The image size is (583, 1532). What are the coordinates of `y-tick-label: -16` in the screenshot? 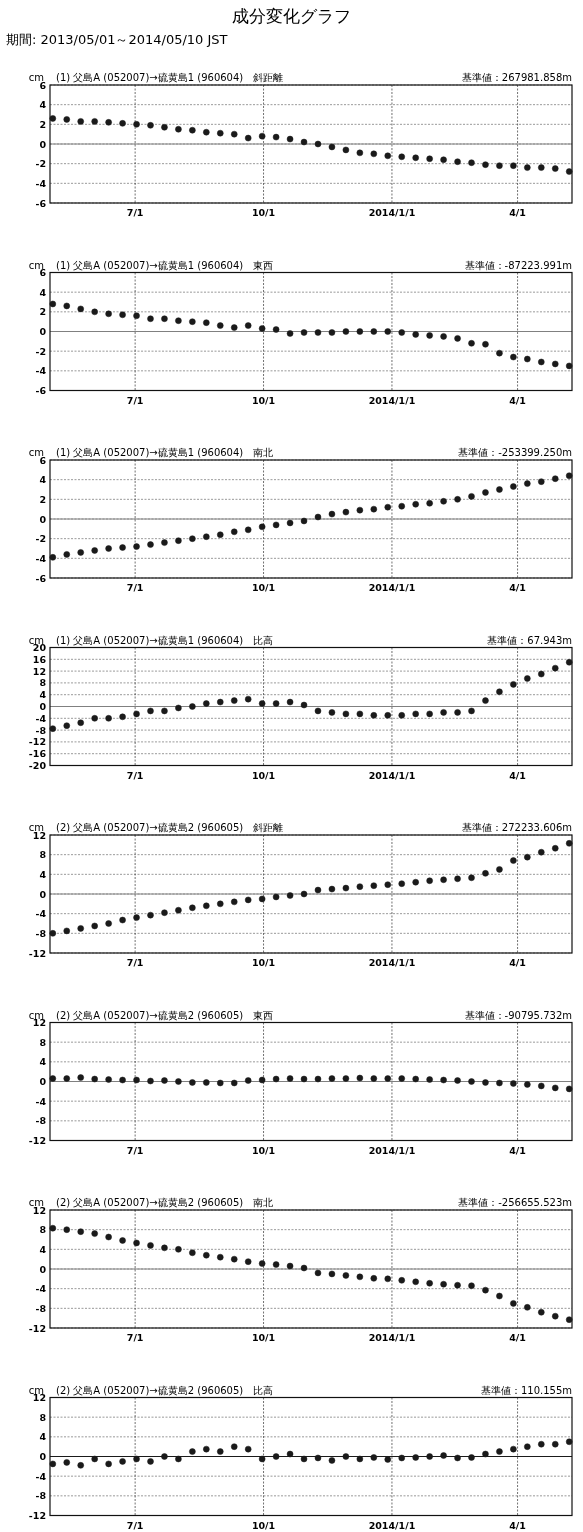 It's located at (37, 754).